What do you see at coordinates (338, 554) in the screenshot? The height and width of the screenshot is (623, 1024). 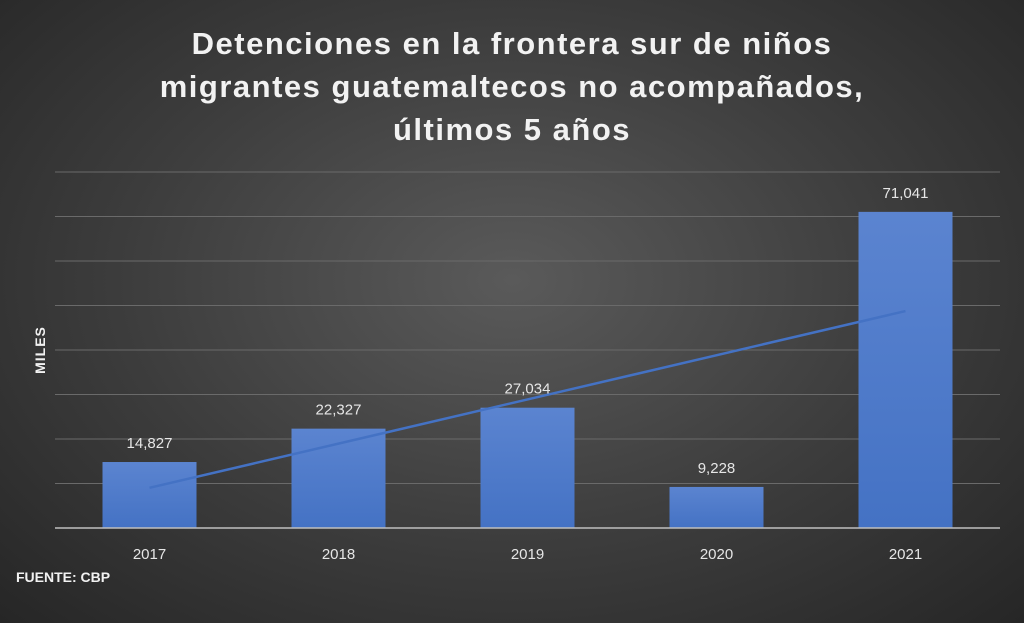 I see `x-tick-2018: 2018` at bounding box center [338, 554].